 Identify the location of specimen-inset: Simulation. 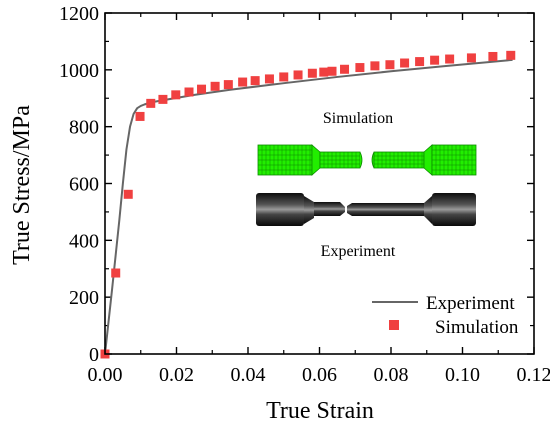
(366, 185).